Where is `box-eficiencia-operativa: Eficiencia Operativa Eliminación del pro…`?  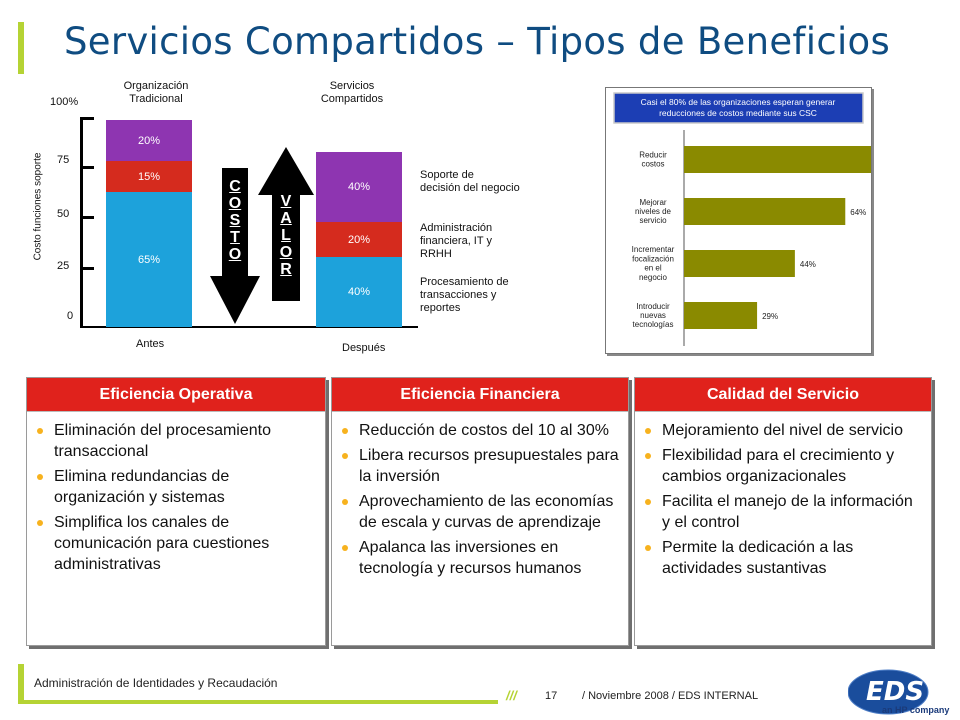
box-eficiencia-operativa: Eficiencia Operativa Eliminación del pro… is located at coordinates (176, 511).